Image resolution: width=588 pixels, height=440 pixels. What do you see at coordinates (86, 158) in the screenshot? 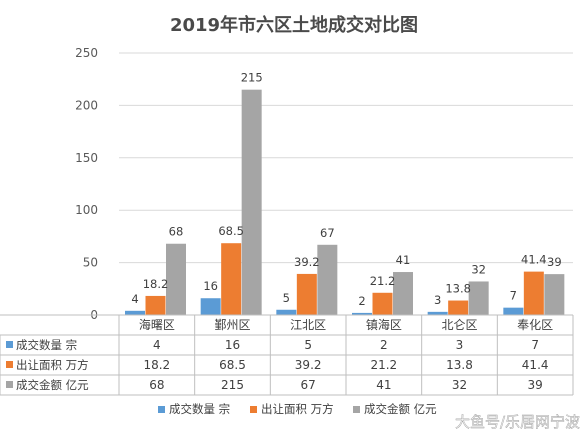
I see `y-tick-label: 150` at bounding box center [86, 158].